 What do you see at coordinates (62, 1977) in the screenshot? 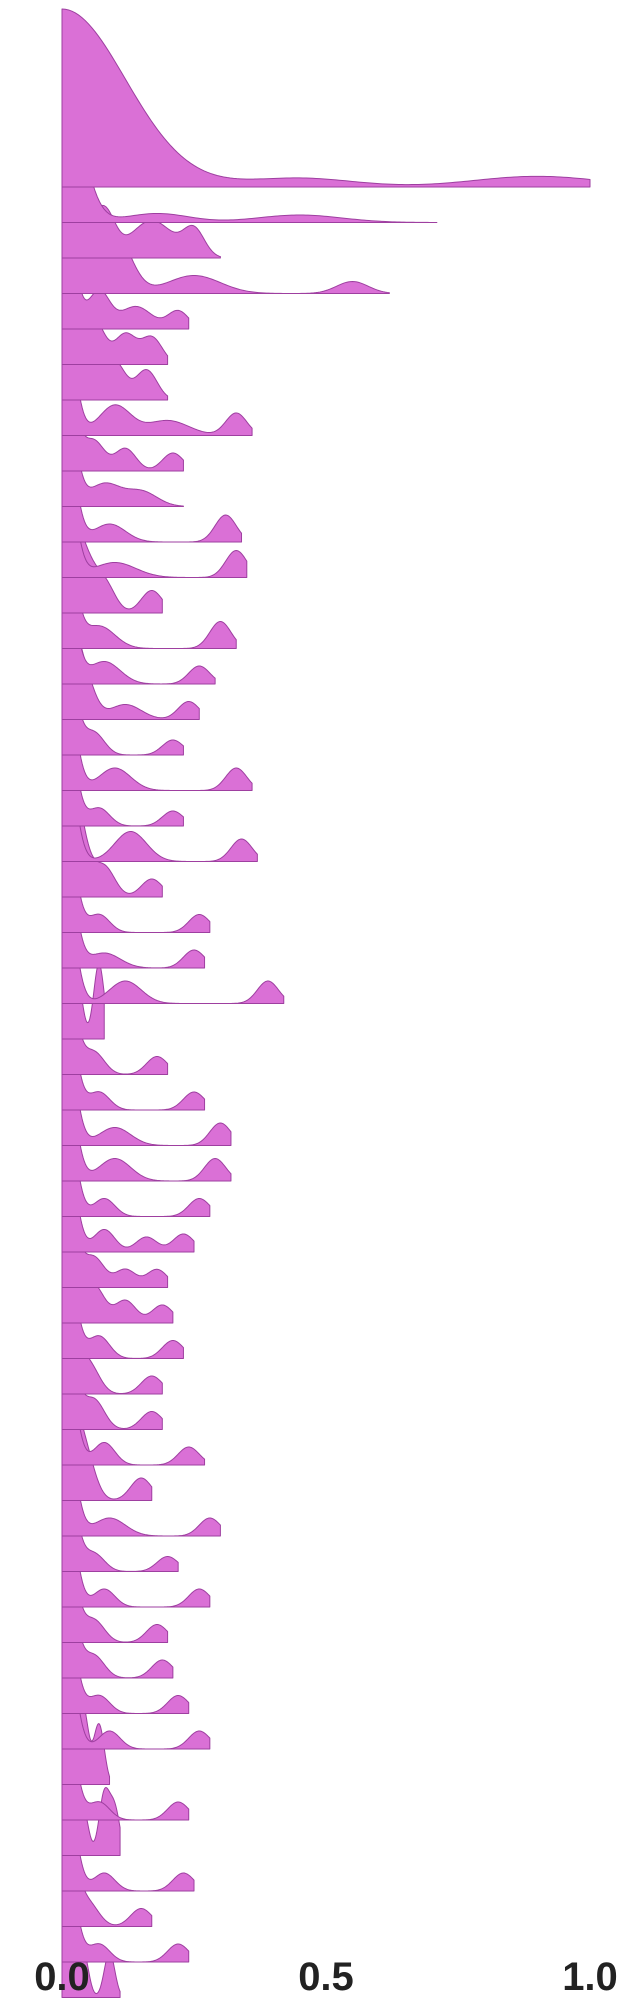
I see `x-tick-label-0: 0.0` at bounding box center [62, 1977].